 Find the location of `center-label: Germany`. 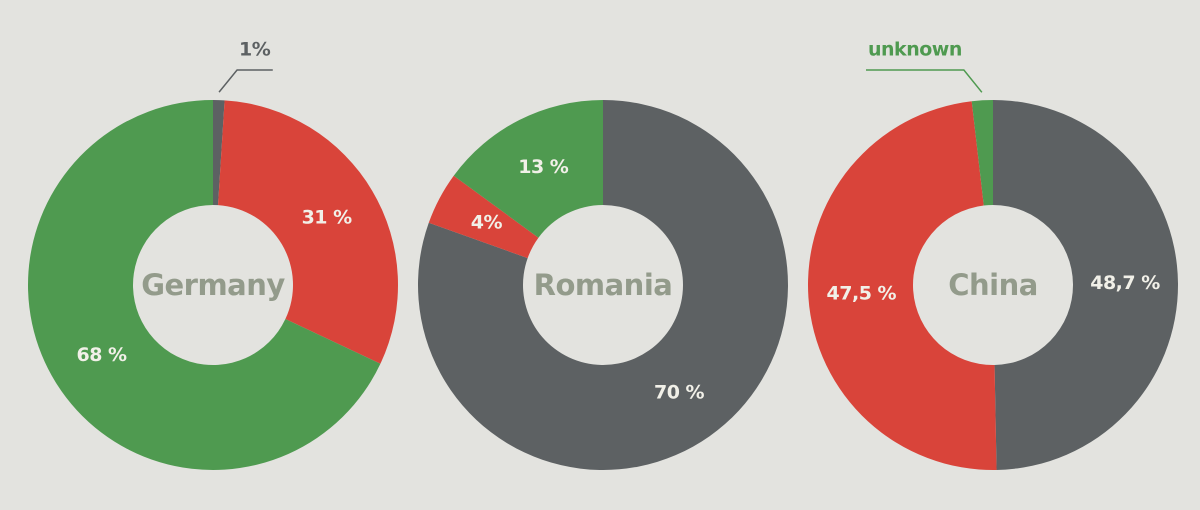

center-label: Germany is located at coordinates (213, 285).